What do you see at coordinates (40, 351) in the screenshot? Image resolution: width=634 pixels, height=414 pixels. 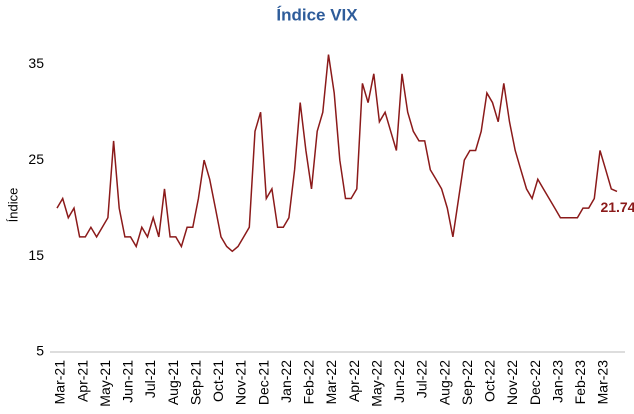 I see `y-tick-label: 5` at bounding box center [40, 351].